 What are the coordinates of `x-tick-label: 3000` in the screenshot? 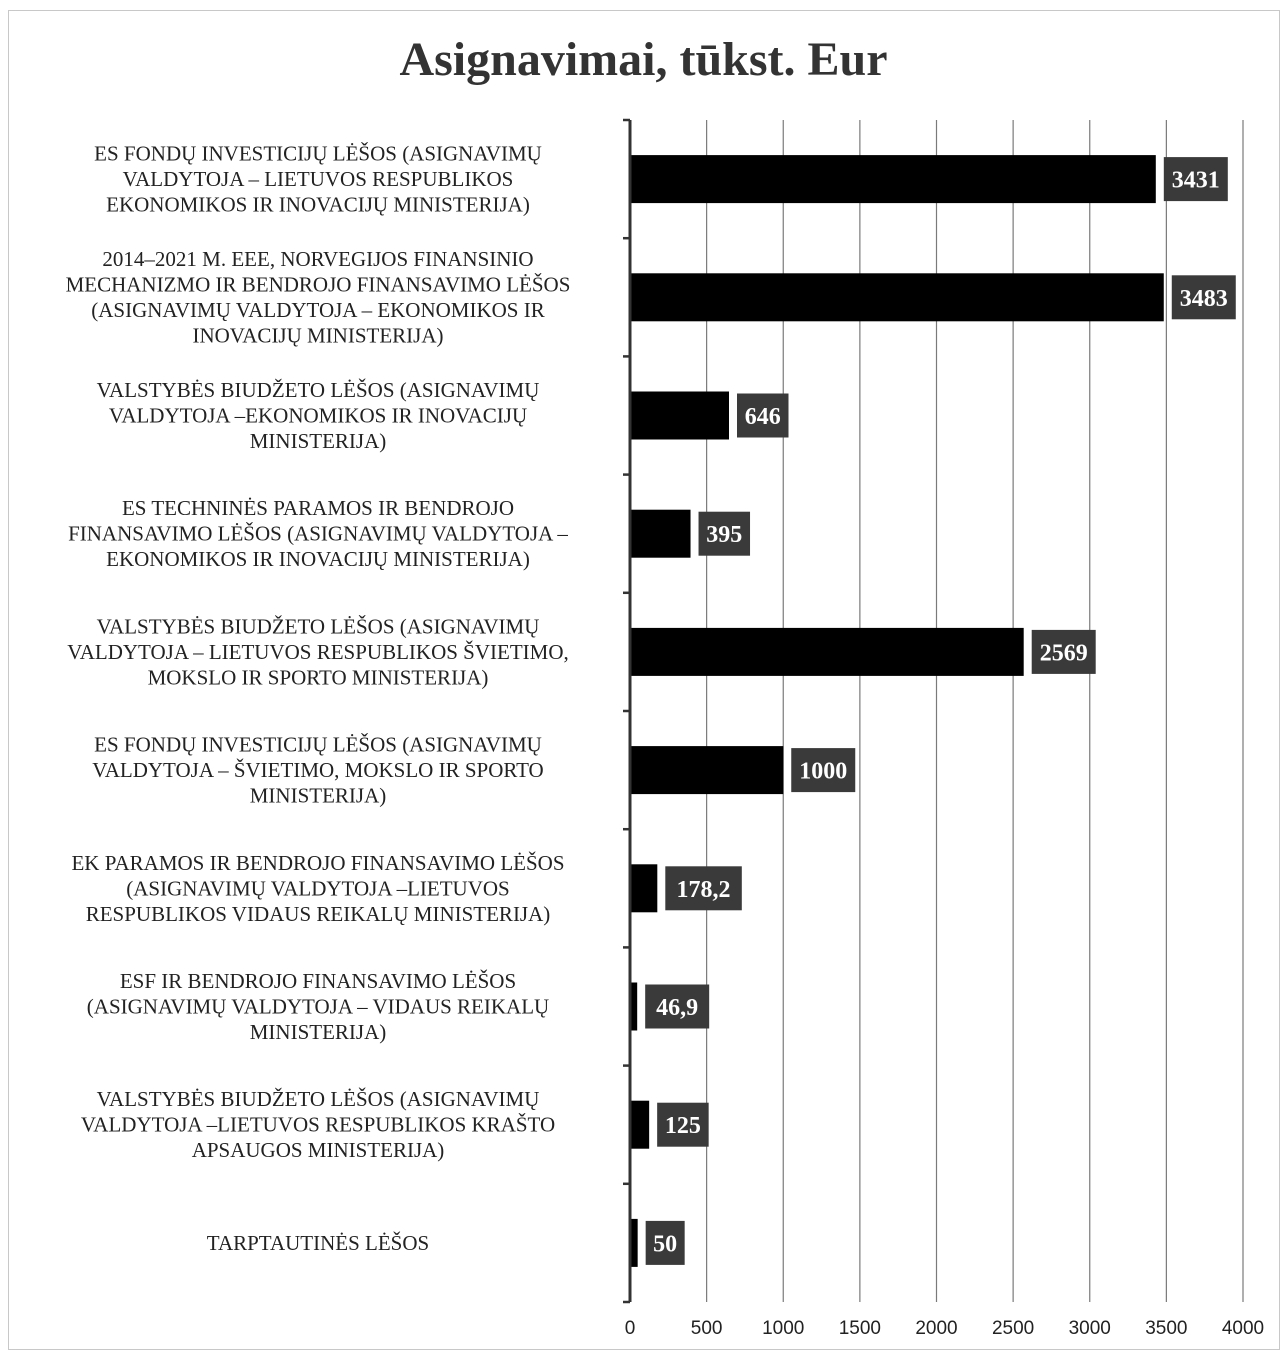 It's located at (1090, 1328).